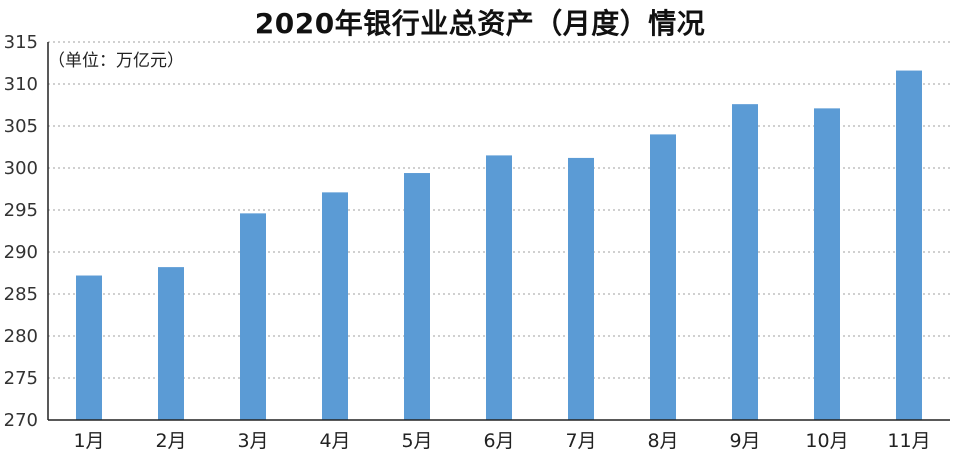  What do you see at coordinates (21, 210) in the screenshot?
I see `y-tick-label: 295` at bounding box center [21, 210].